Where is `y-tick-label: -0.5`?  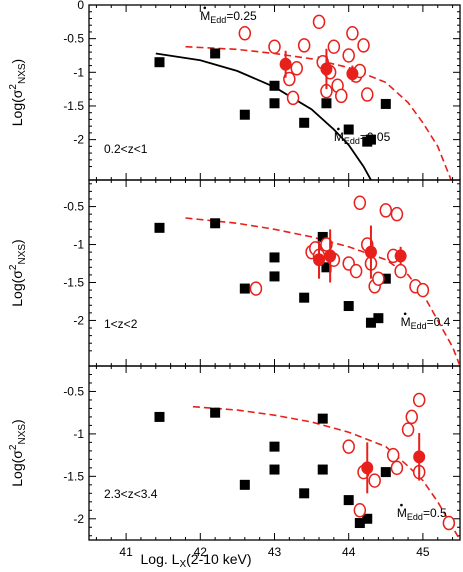
y-tick-label: -0.5 is located at coordinates (73, 207).